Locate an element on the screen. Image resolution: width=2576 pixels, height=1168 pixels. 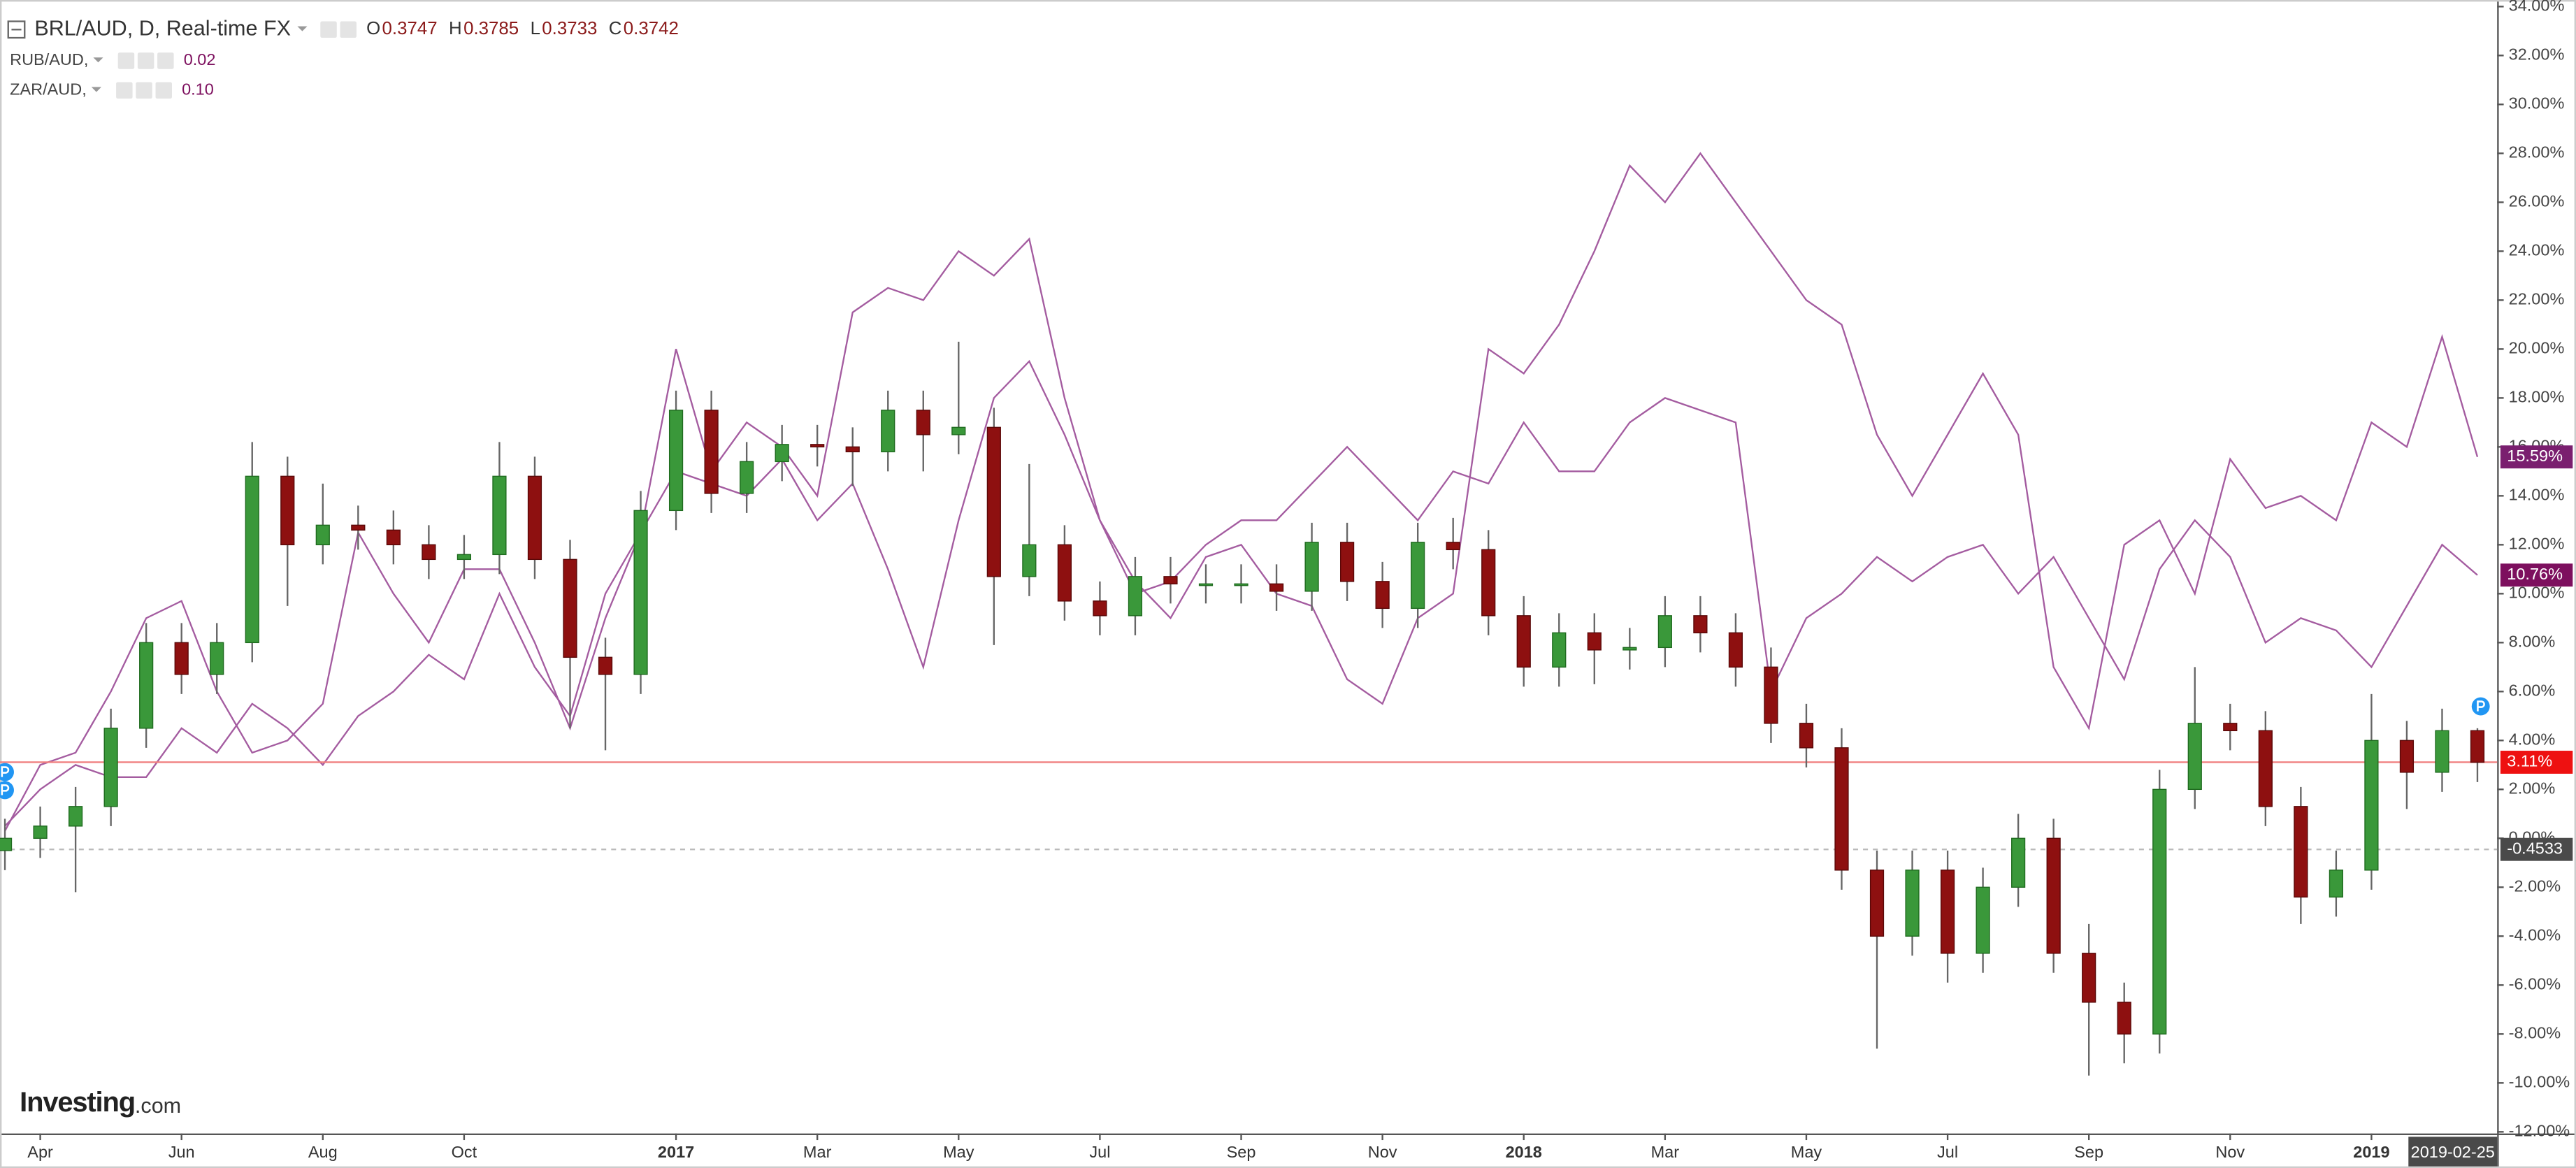
x-tick-label: 2019-02-25 is located at coordinates (2453, 1152).